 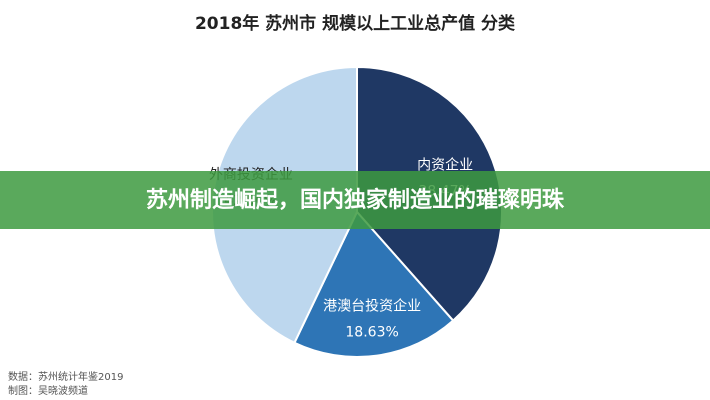 I want to click on slice-value-label: 18.63%, so click(x=371, y=333).